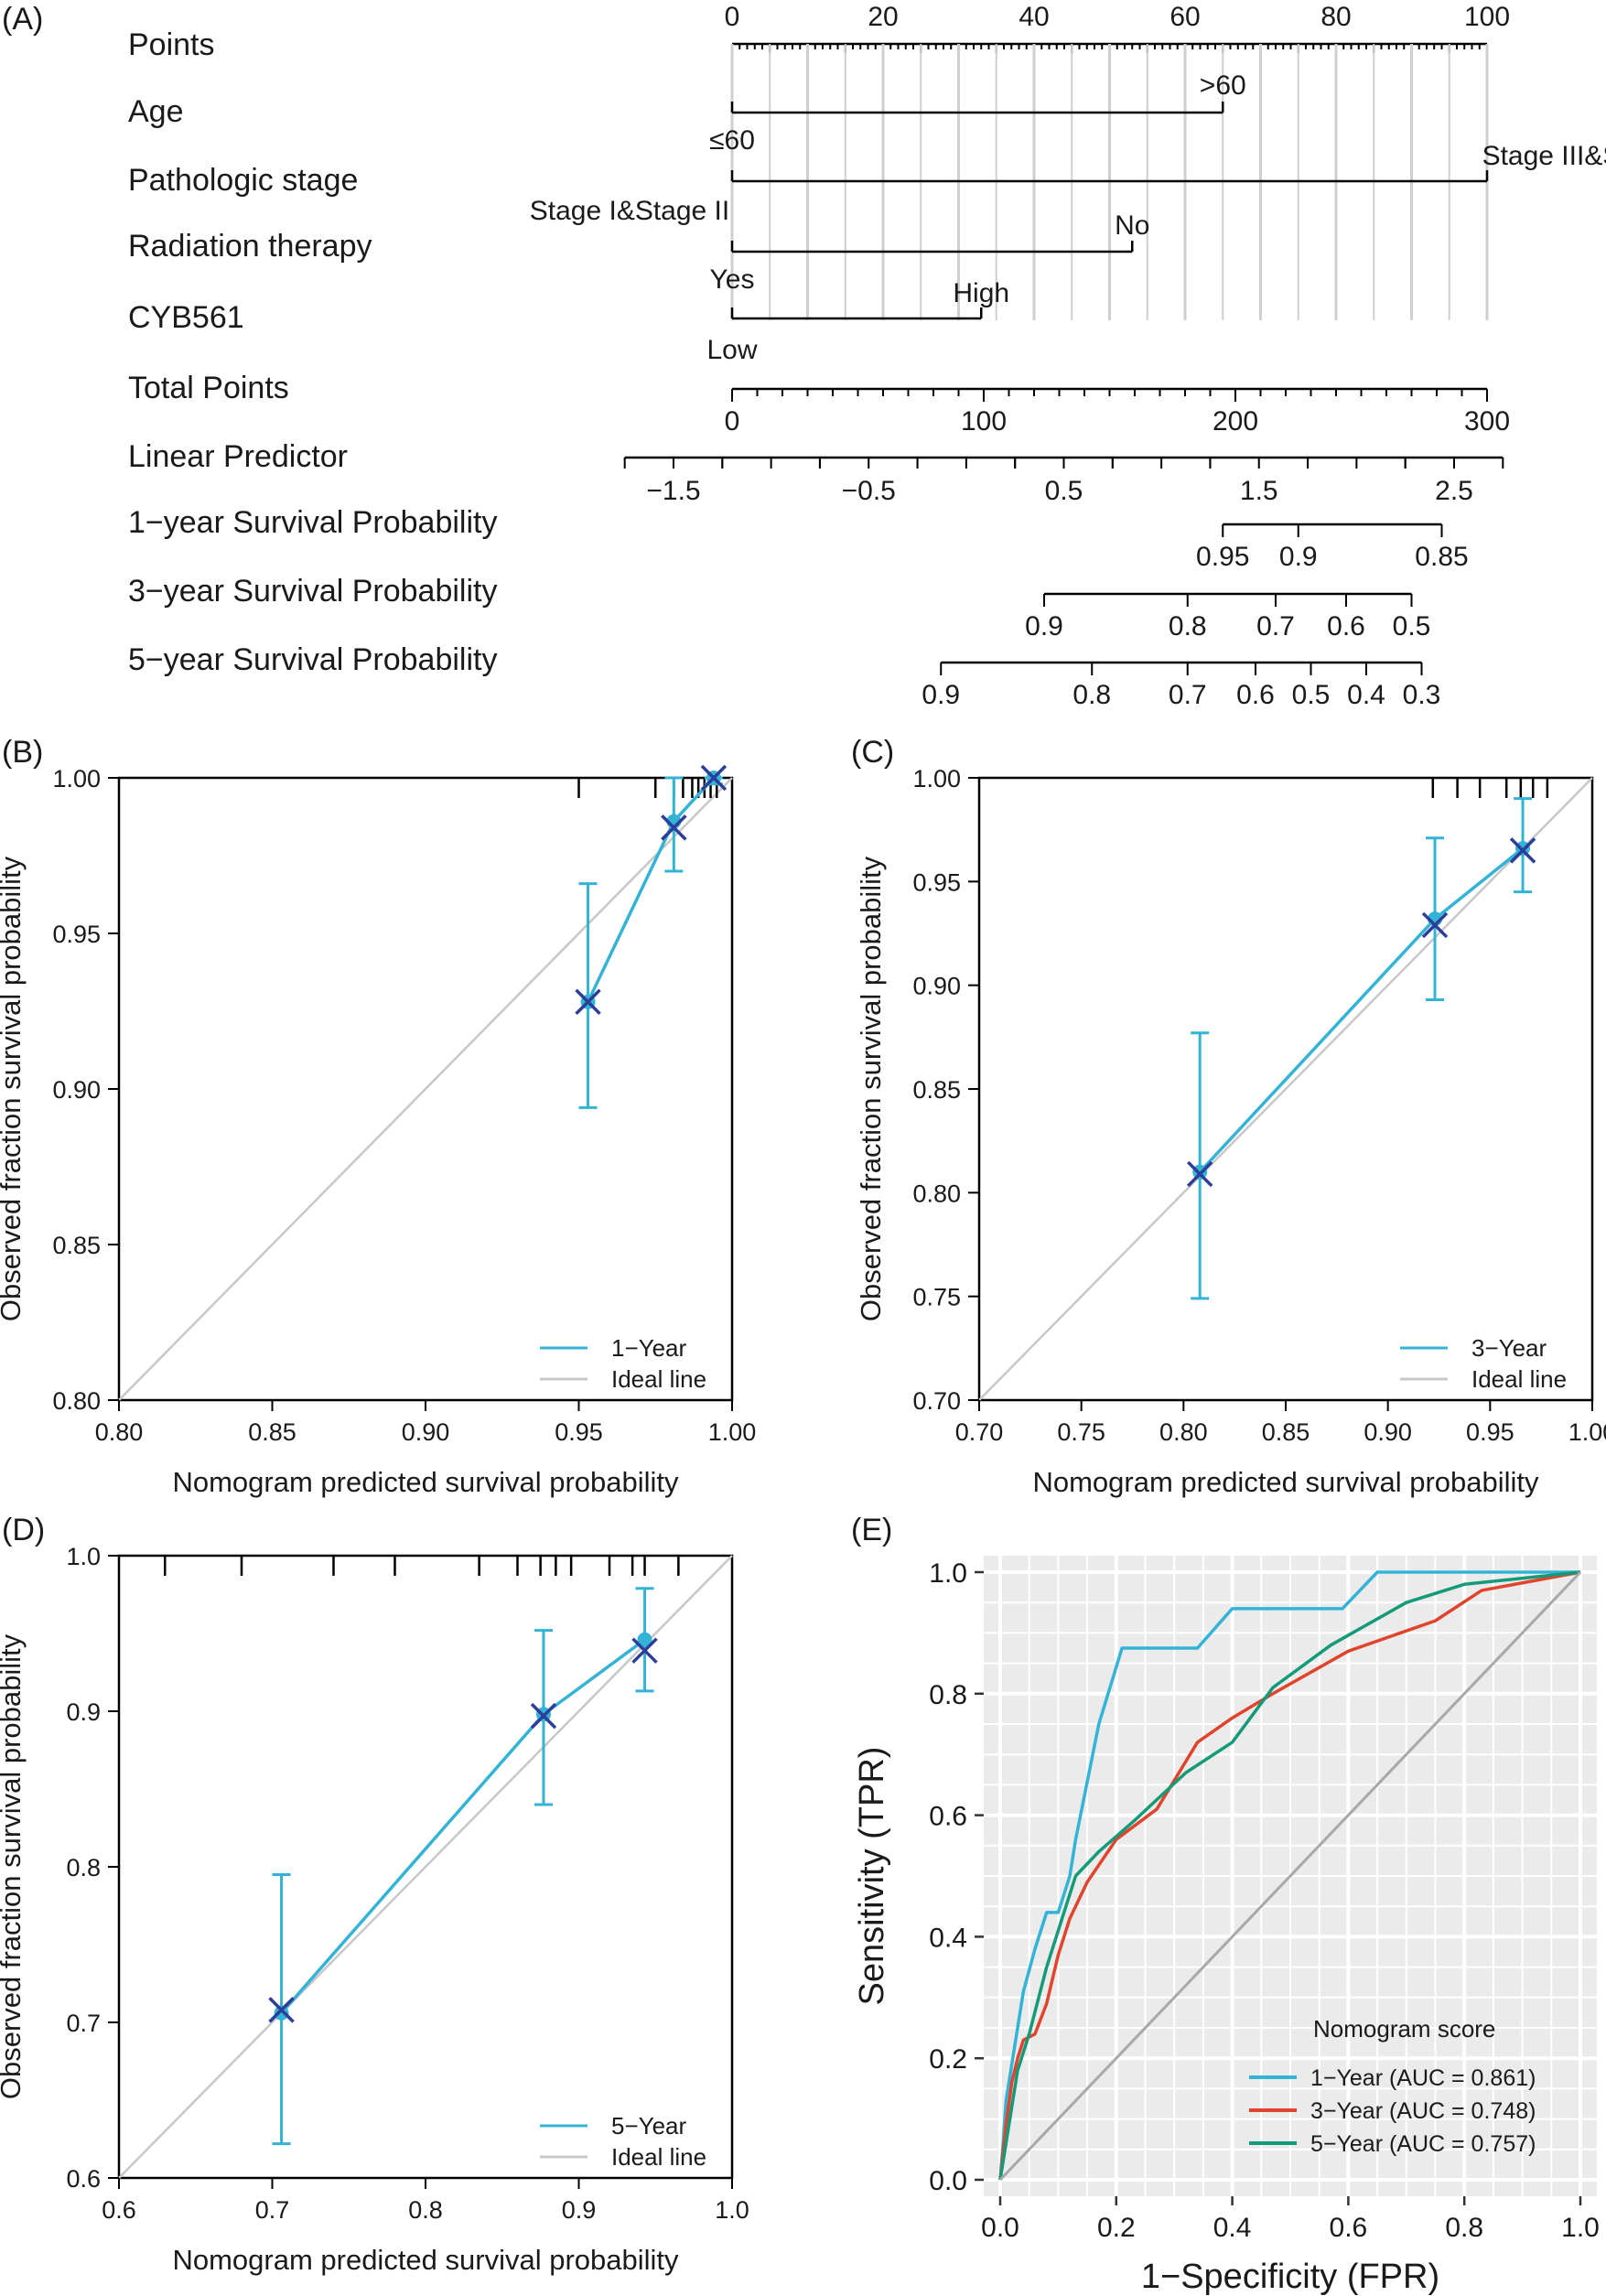 The width and height of the screenshot is (1606, 2296). I want to click on roc-reference-diagonal, so click(1290, 1876).